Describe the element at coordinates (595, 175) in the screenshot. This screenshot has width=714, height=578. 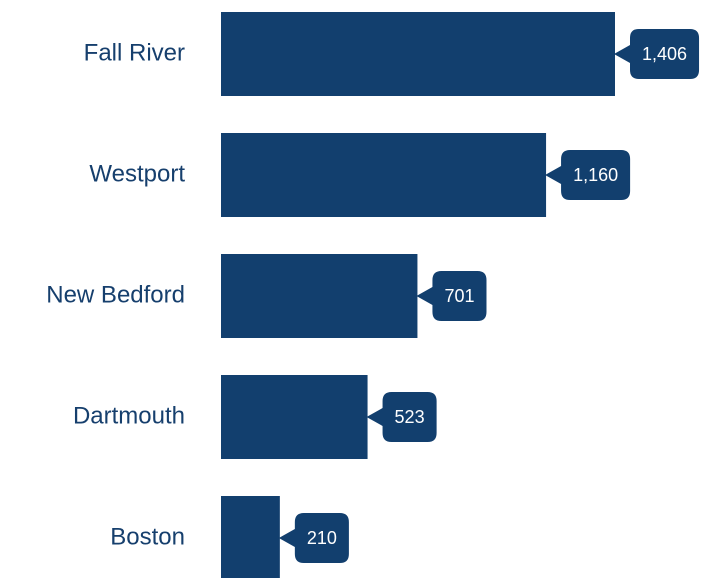
I see `value-label: 1,160` at that location.